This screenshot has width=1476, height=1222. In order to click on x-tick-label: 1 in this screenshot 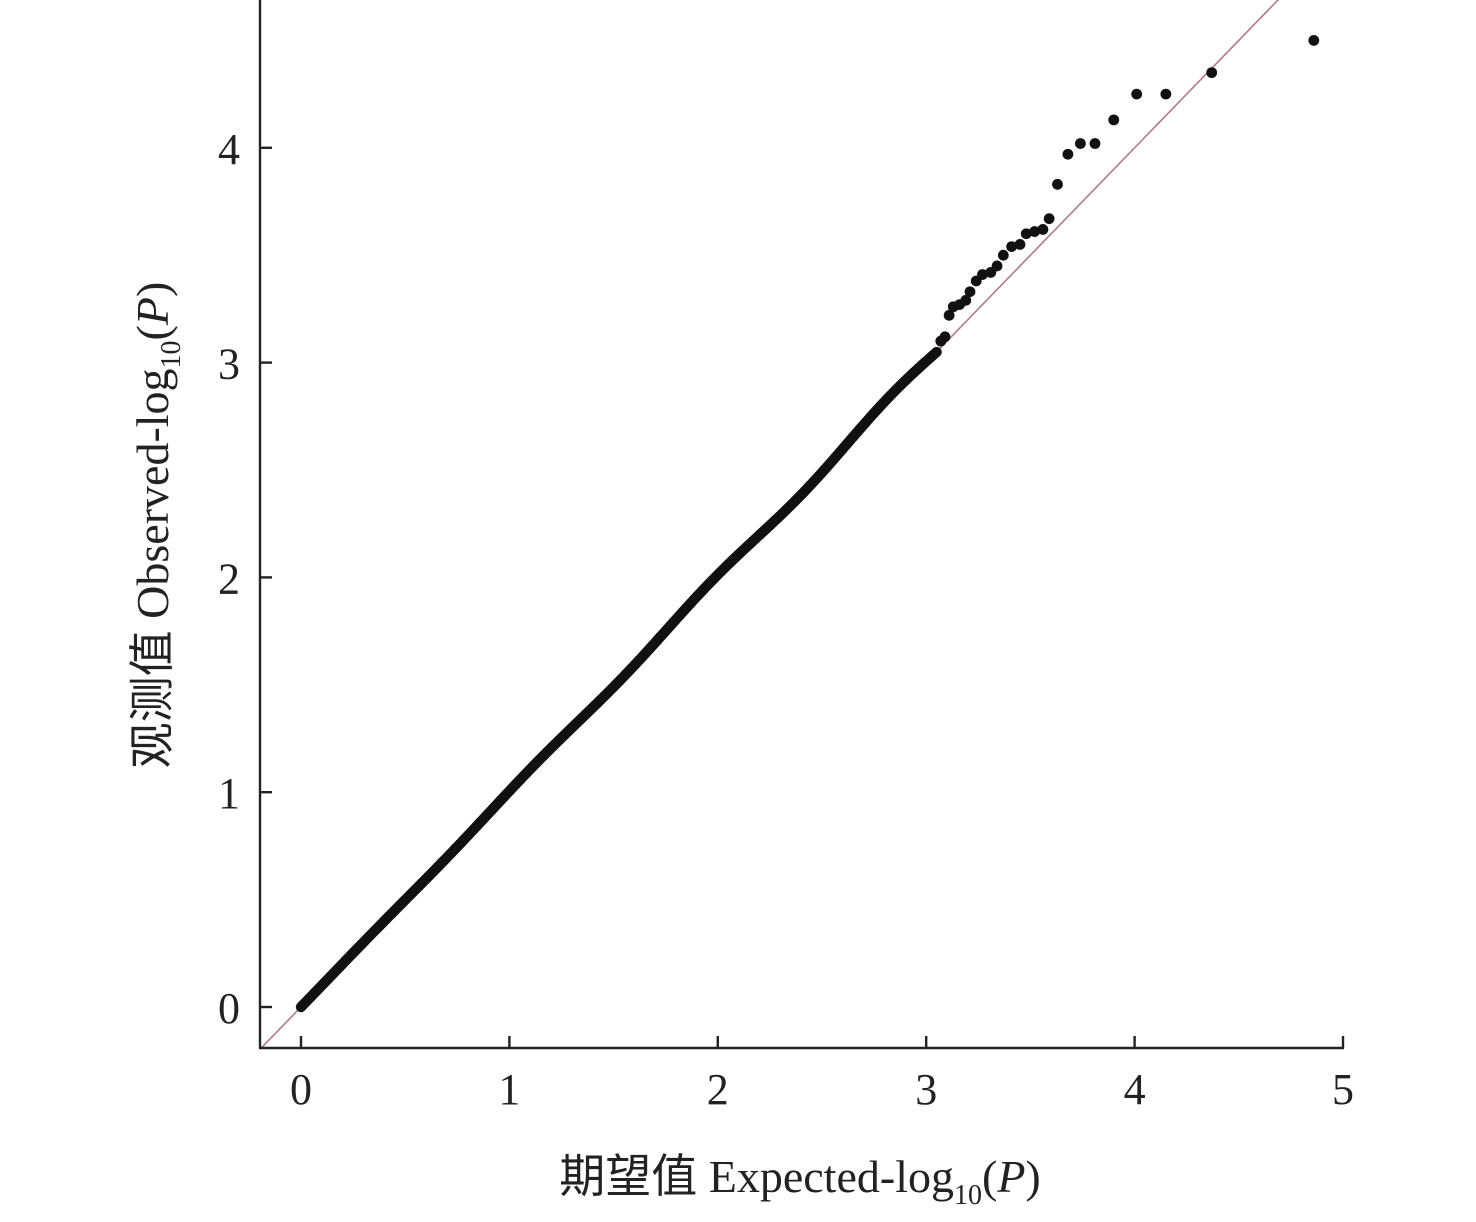, I will do `click(509, 1089)`.